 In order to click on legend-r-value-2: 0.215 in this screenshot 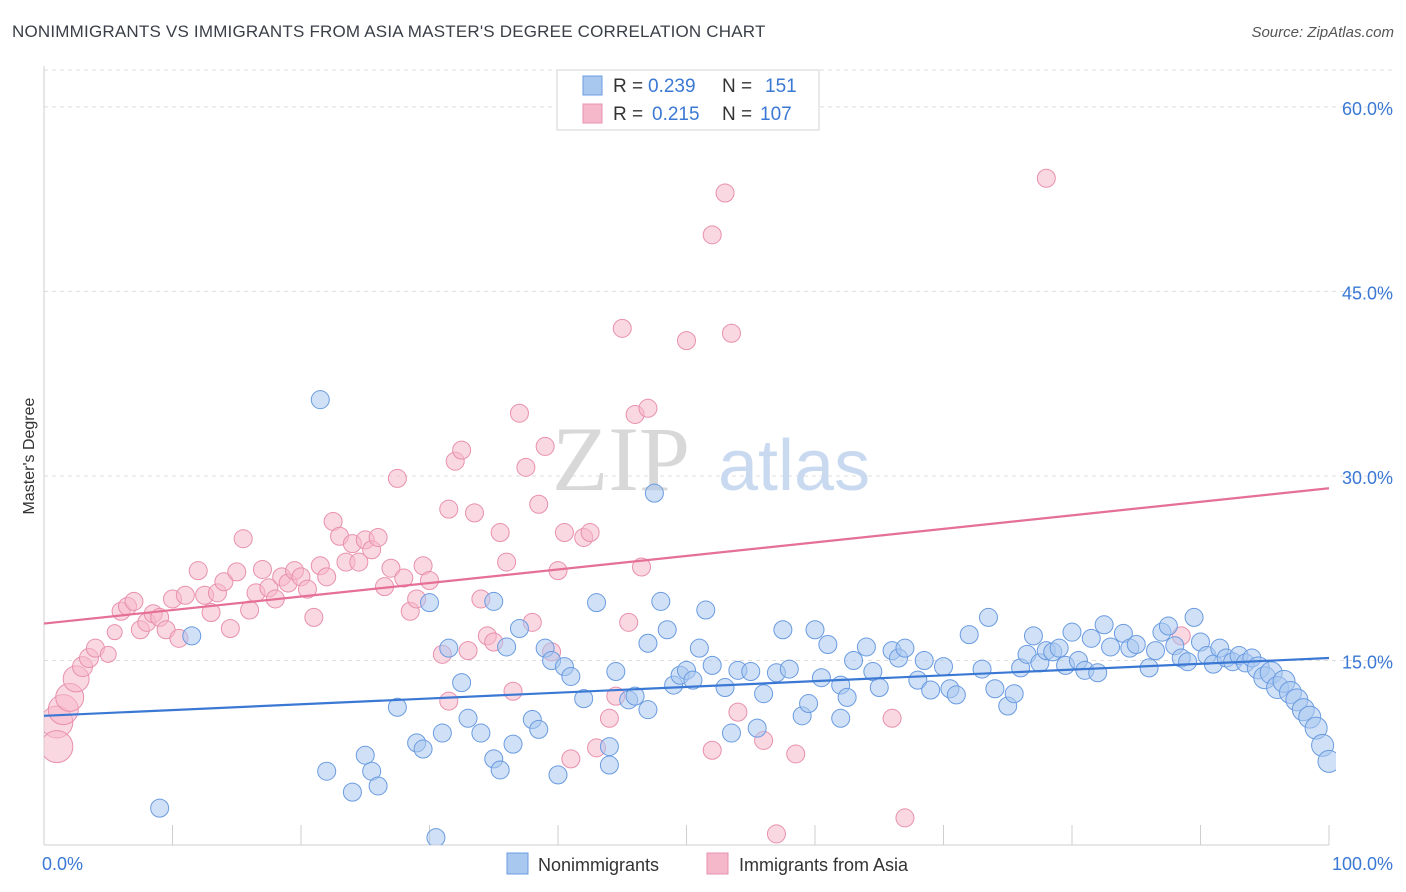, I will do `click(676, 114)`.